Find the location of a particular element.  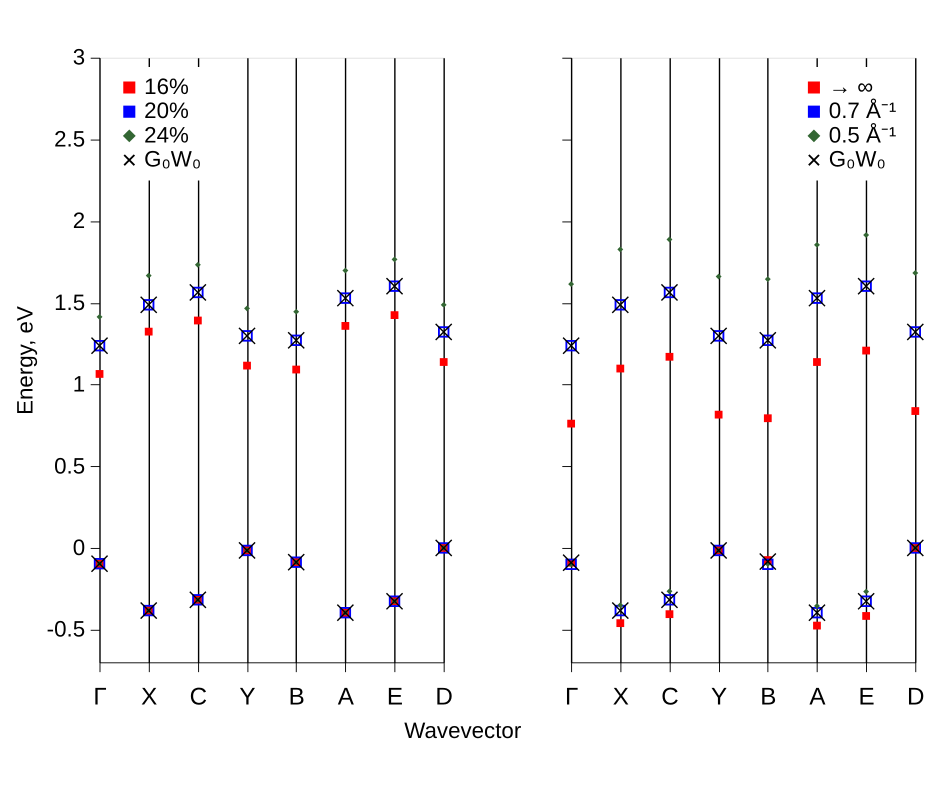

legend-label: 0.7 Å⁻¹ is located at coordinates (862, 111).